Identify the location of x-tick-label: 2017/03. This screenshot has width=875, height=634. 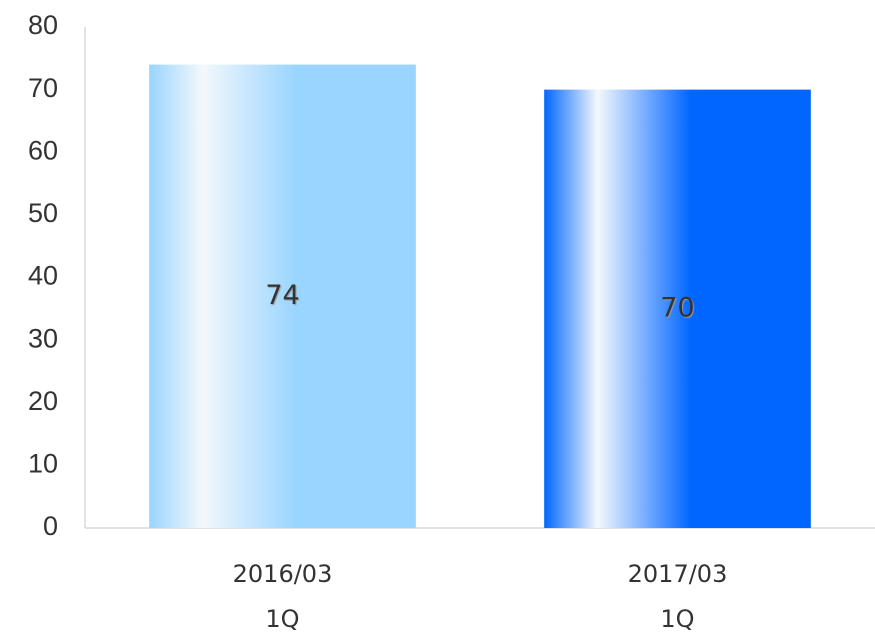
(678, 574).